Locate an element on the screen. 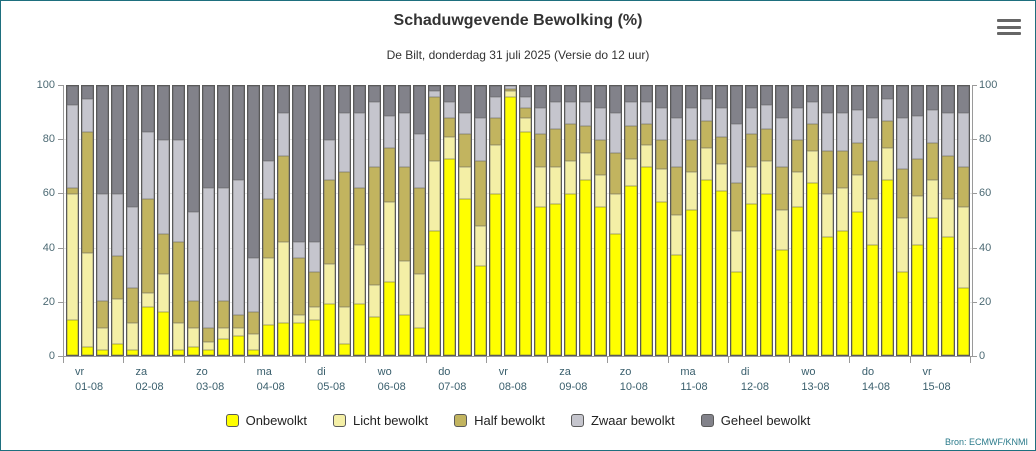 Image resolution: width=1036 pixels, height=451 pixels. weekday-label: wo is located at coordinates (384, 372).